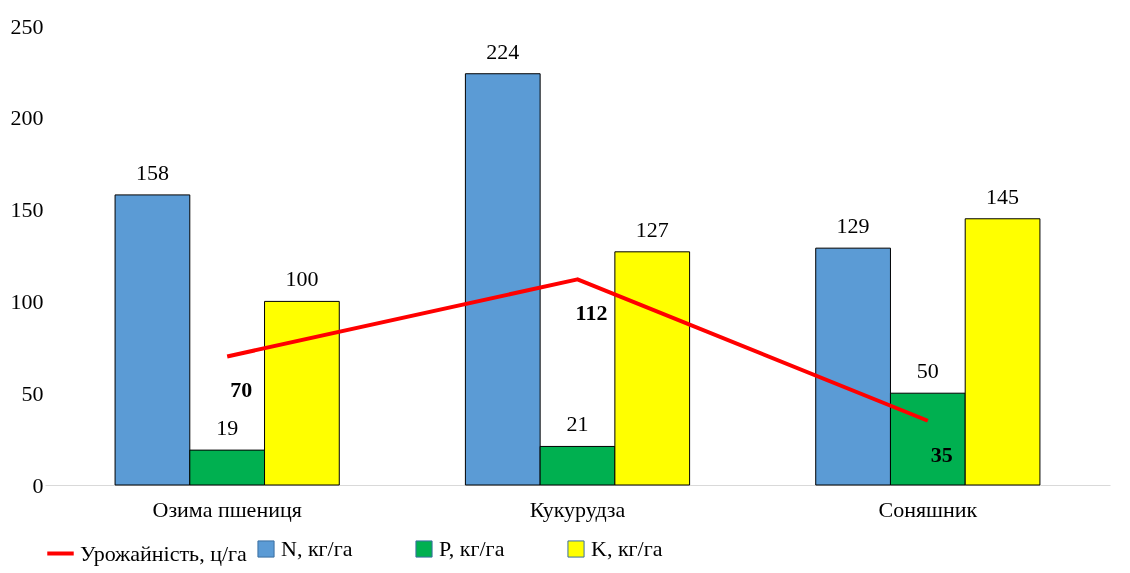  Describe the element at coordinates (941, 454) in the screenshot. I see `data-label: 35` at that location.